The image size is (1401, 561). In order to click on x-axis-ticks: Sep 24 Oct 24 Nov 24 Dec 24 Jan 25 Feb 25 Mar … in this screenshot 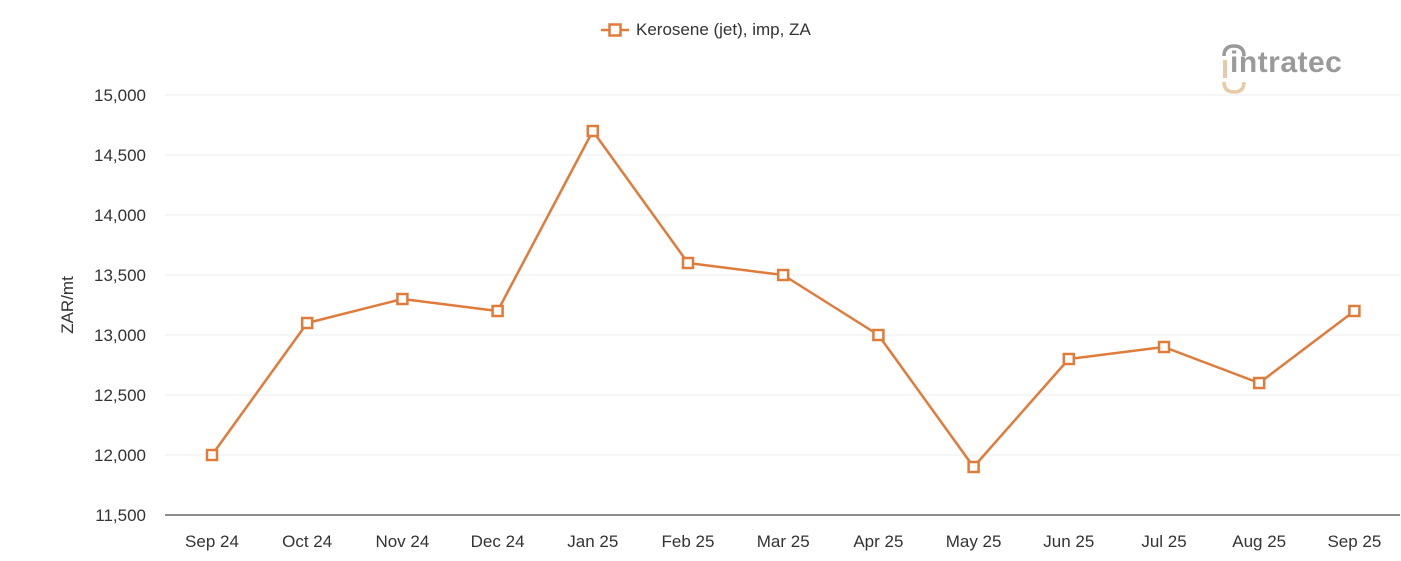, I will do `click(783, 541)`.